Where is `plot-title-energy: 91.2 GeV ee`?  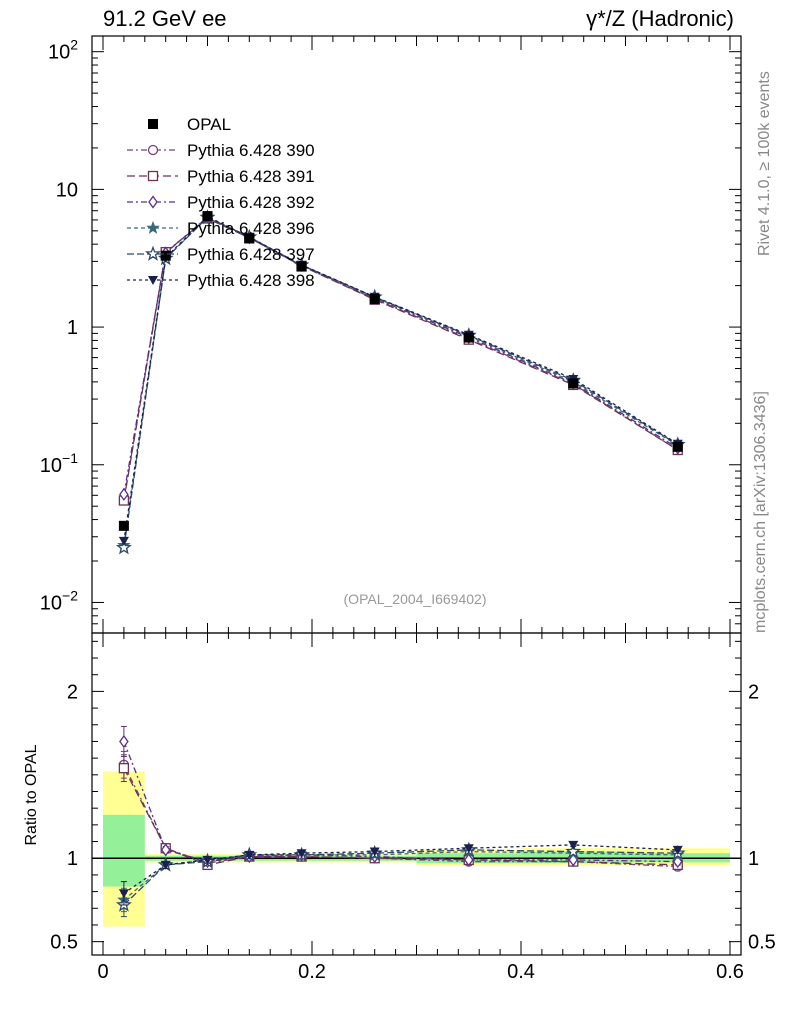
plot-title-energy: 91.2 GeV ee is located at coordinates (165, 18).